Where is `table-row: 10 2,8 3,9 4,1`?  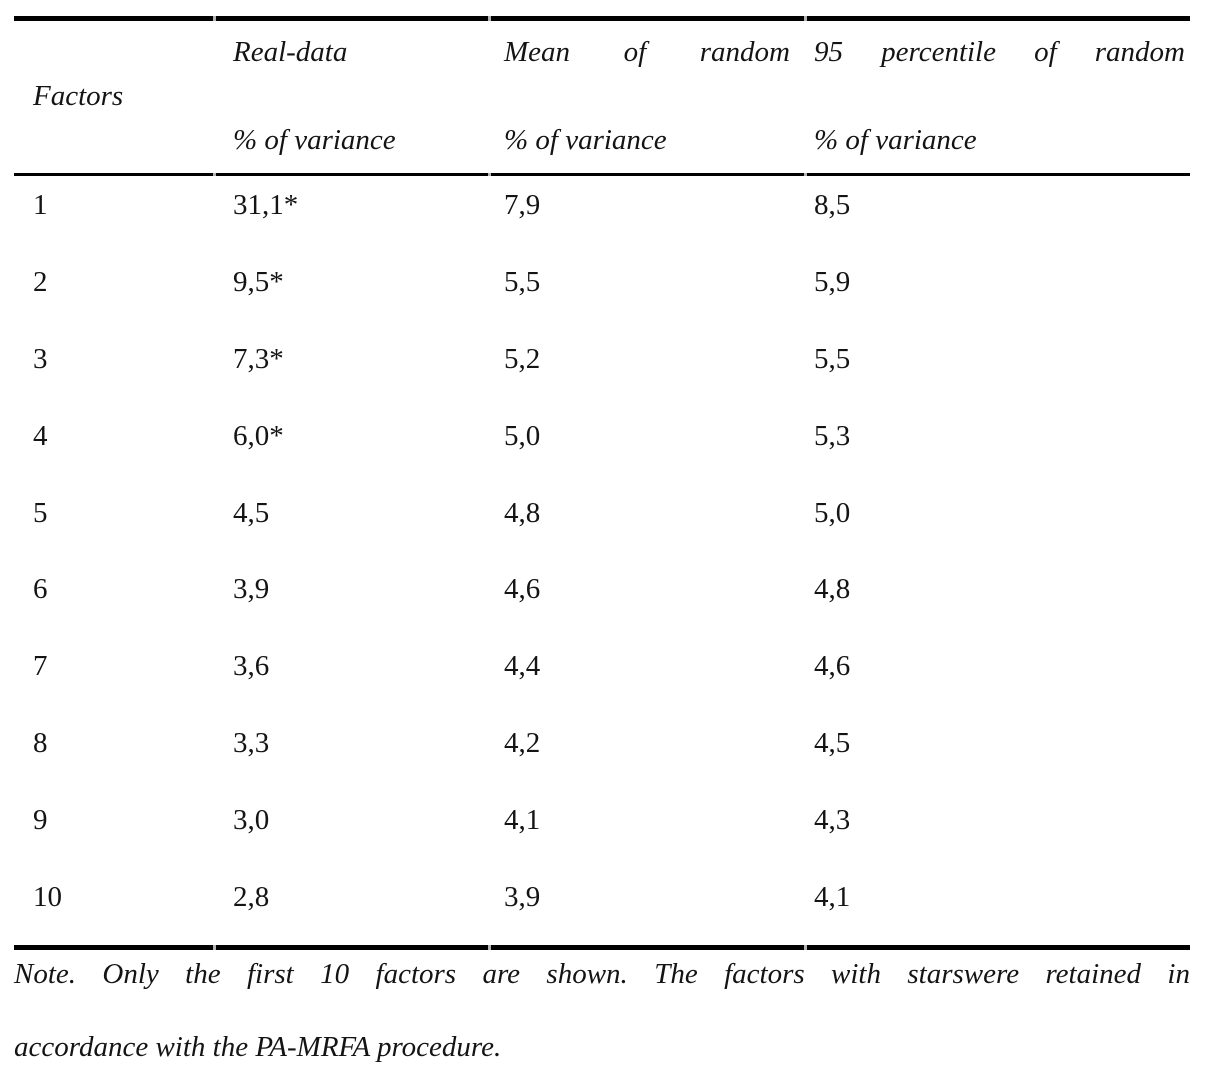
table-row: 10 2,8 3,9 4,1 is located at coordinates (602, 906).